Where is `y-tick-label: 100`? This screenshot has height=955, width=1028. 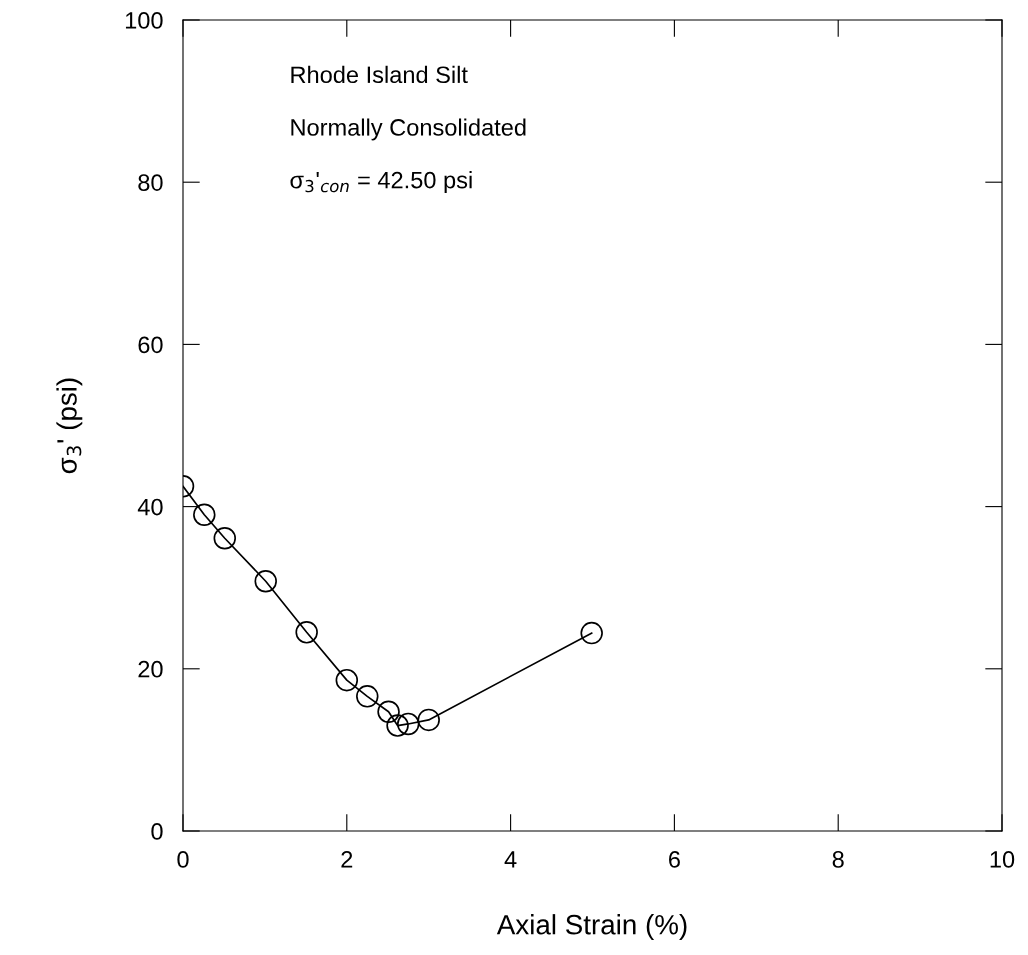
y-tick-label: 100 is located at coordinates (144, 20).